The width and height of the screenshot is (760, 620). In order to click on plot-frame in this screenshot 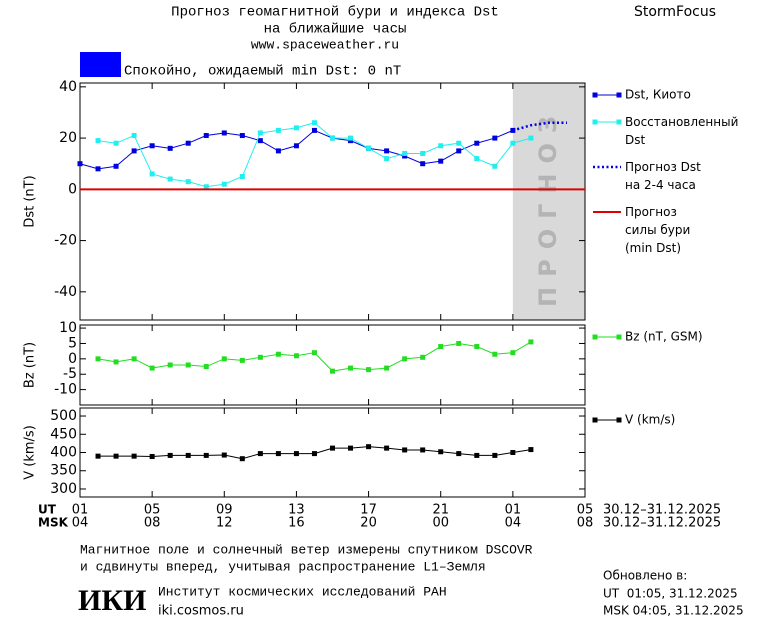, I will do `click(332, 365)`.